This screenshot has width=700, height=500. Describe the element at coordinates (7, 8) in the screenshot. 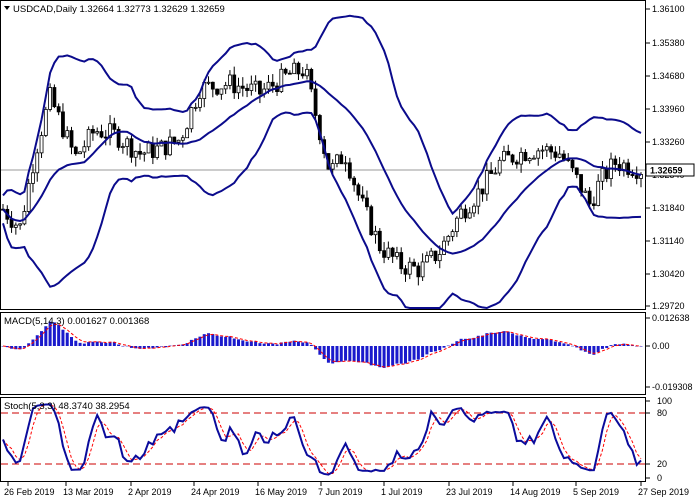

I see `dropdown-triangle-icon` at that location.